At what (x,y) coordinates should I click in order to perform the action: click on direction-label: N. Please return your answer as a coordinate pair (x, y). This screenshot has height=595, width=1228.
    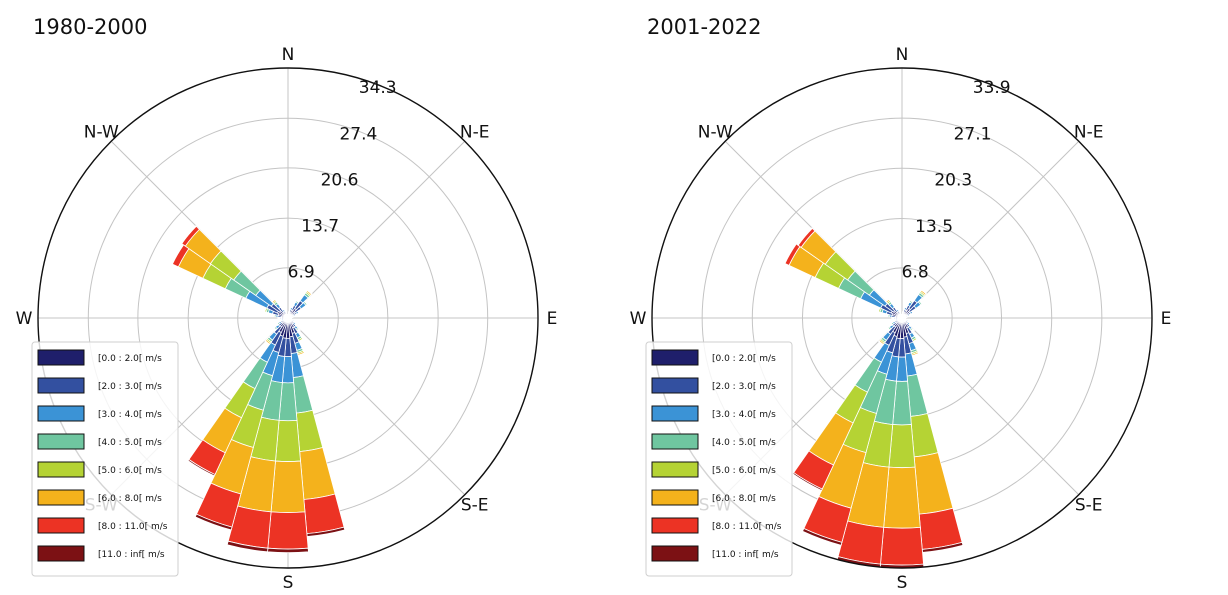
    Looking at the image, I should click on (902, 55).